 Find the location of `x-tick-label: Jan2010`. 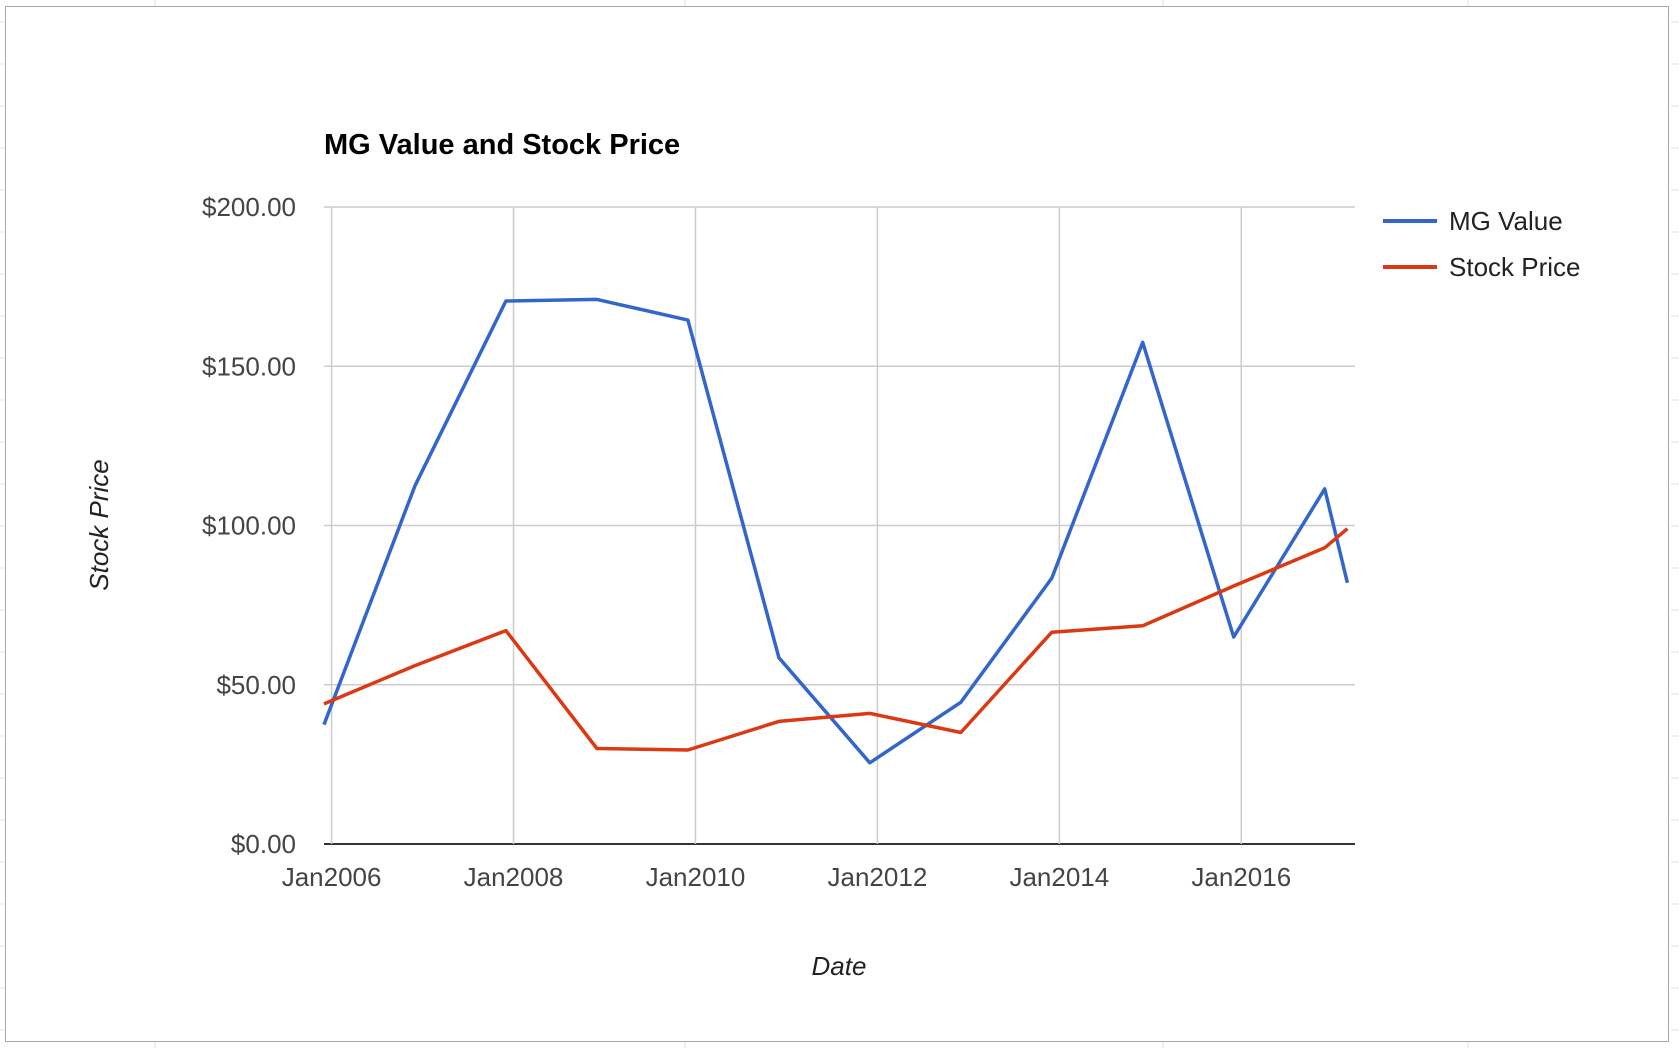

x-tick-label: Jan2010 is located at coordinates (696, 877).